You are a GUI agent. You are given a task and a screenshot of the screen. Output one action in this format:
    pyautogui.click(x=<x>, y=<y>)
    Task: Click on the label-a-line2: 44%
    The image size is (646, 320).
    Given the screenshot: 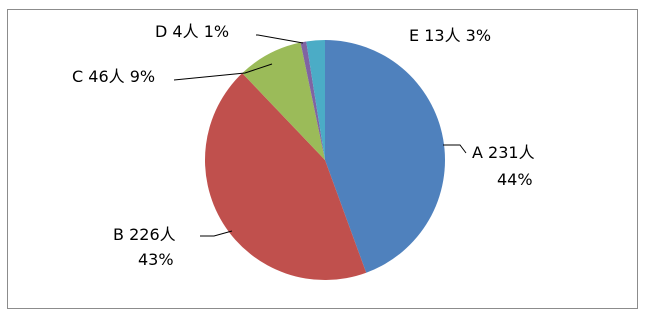 What is the action you would take?
    pyautogui.click(x=515, y=179)
    